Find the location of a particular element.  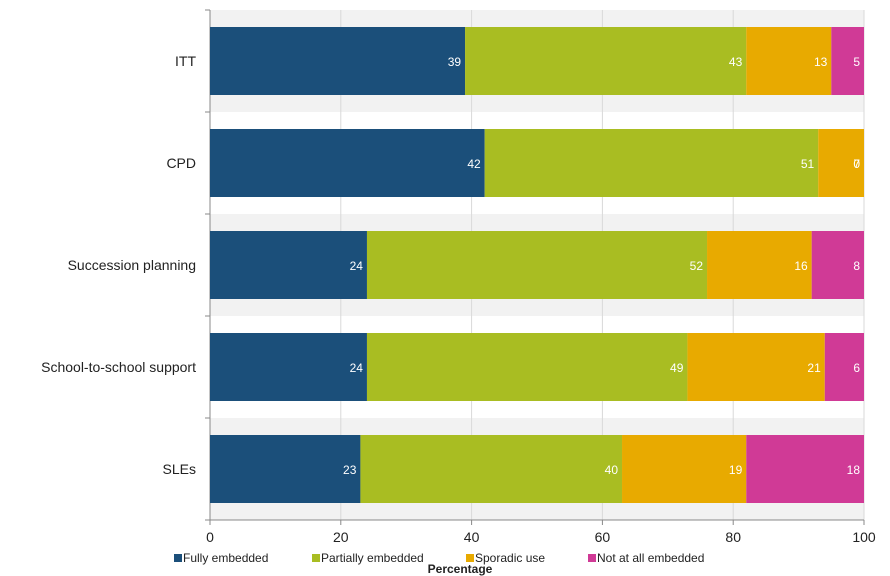

data-label: 42 is located at coordinates (474, 164).